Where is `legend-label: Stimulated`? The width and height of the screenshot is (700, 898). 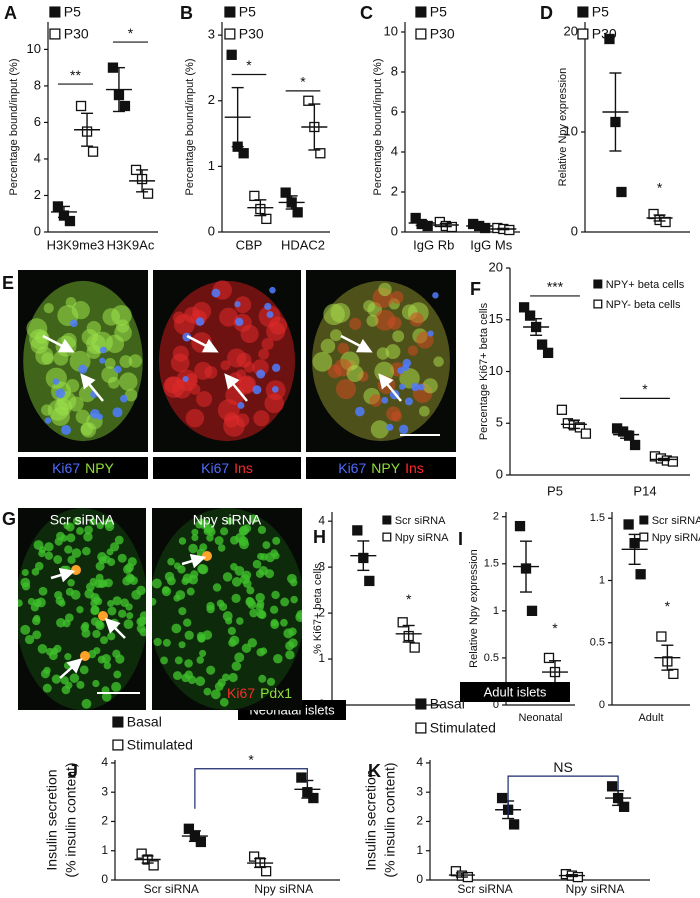 legend-label: Stimulated is located at coordinates (463, 728).